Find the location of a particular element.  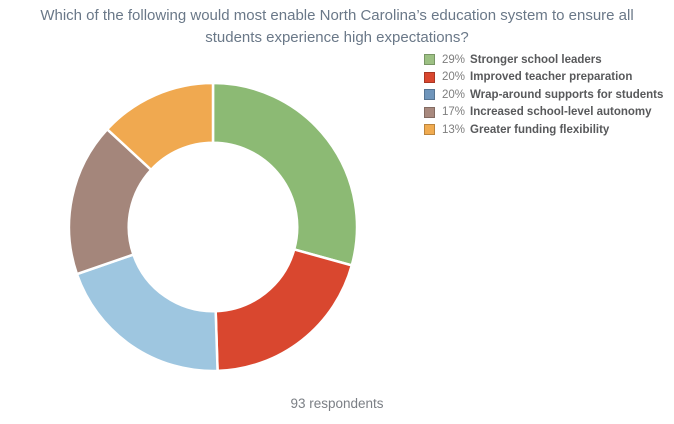

legend-item-wrap-around-supports-for-students: 20% Wrap-around supports for students is located at coordinates (543, 95).